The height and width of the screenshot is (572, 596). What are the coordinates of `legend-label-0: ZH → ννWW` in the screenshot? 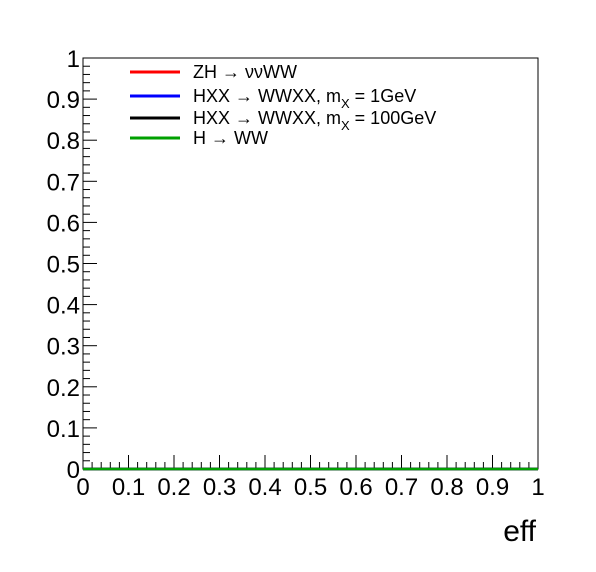 It's located at (245, 72).